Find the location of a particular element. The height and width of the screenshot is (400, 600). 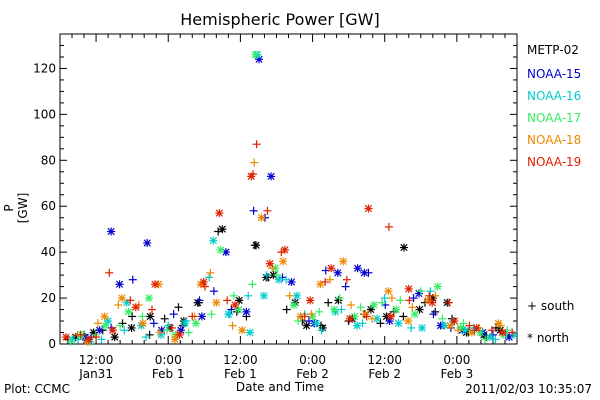

legend-noaa-19: NOAA-19 is located at coordinates (554, 162).